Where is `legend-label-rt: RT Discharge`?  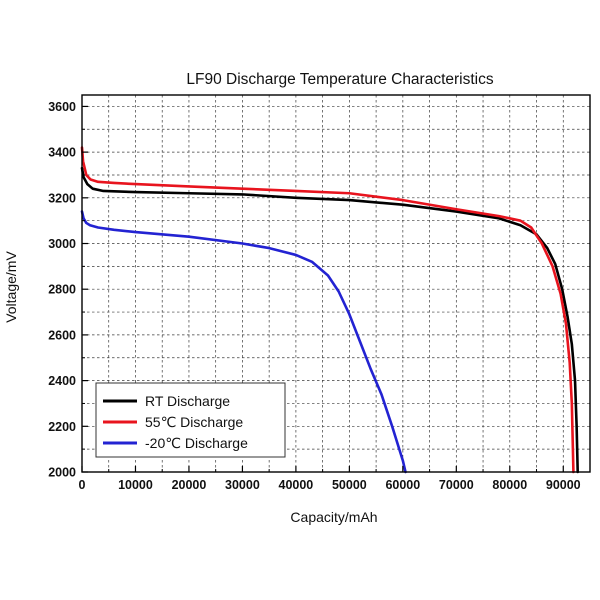
legend-label-rt: RT Discharge is located at coordinates (187, 401).